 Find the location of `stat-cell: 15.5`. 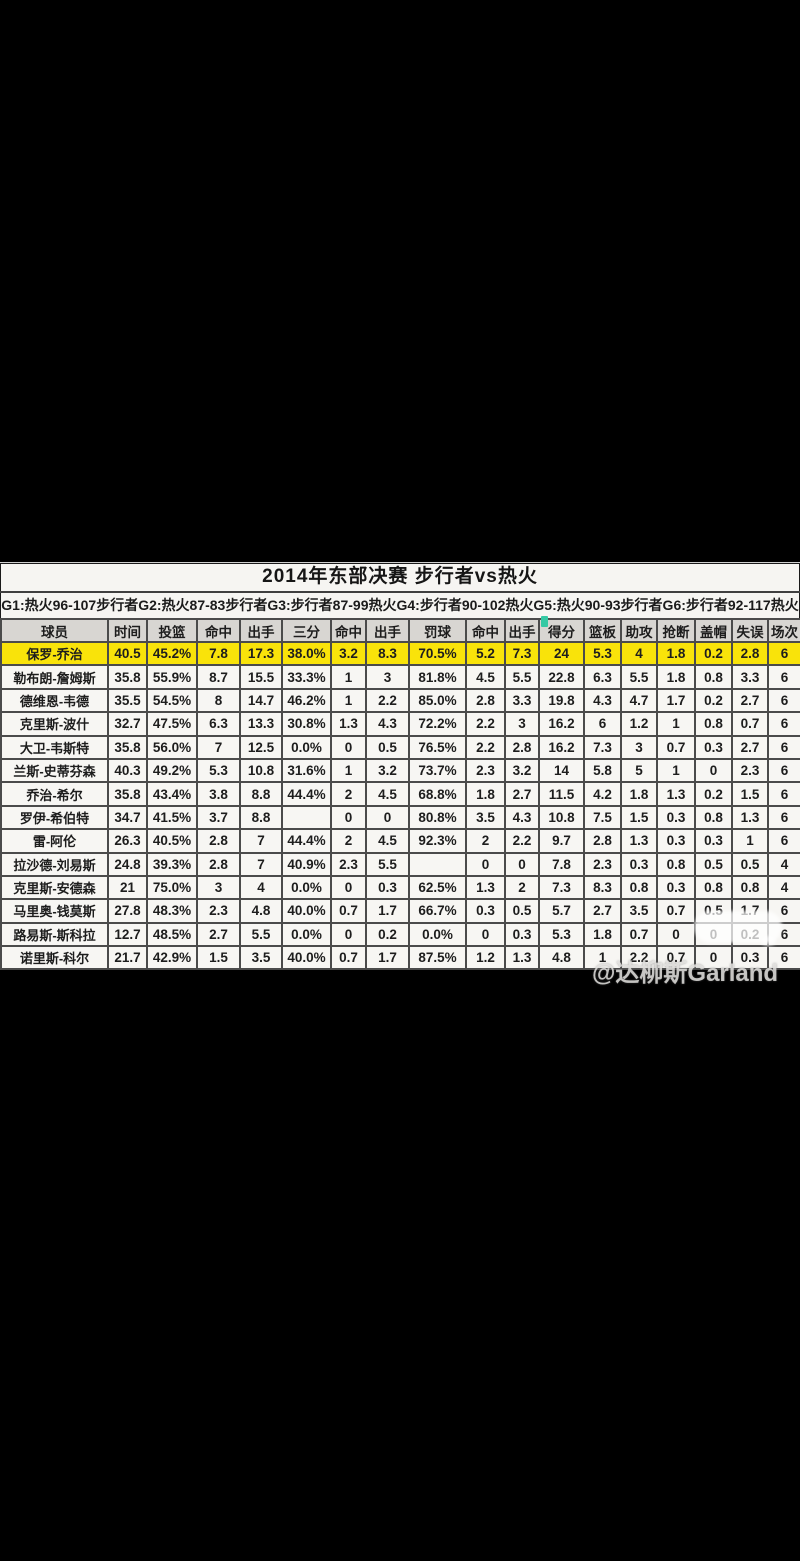

stat-cell: 15.5 is located at coordinates (261, 677).